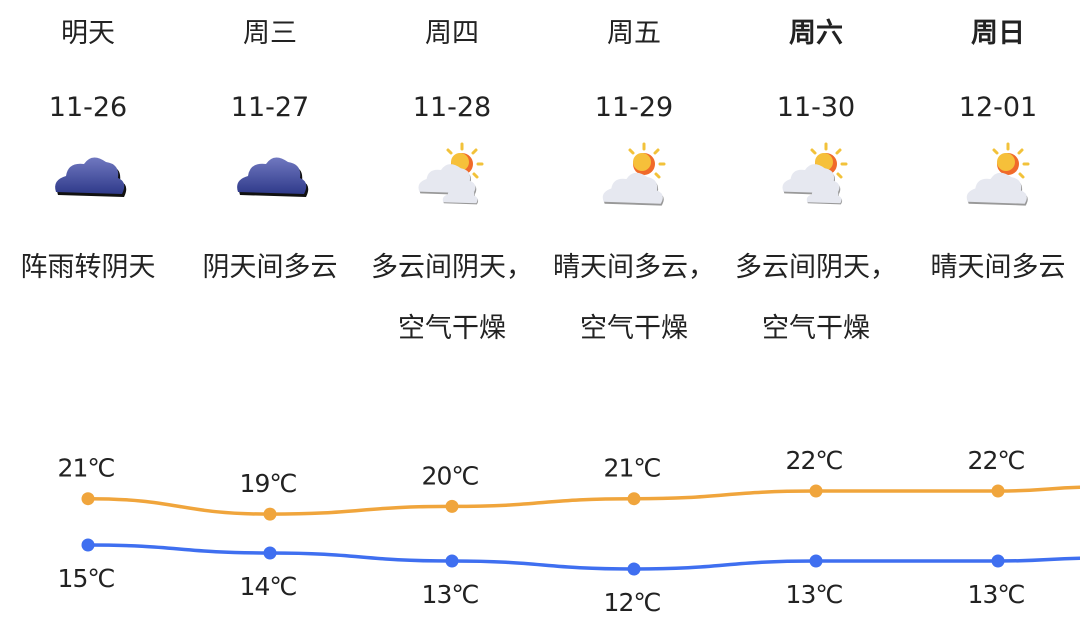 The width and height of the screenshot is (1080, 641). I want to click on date-label: 11-30, so click(816, 107).